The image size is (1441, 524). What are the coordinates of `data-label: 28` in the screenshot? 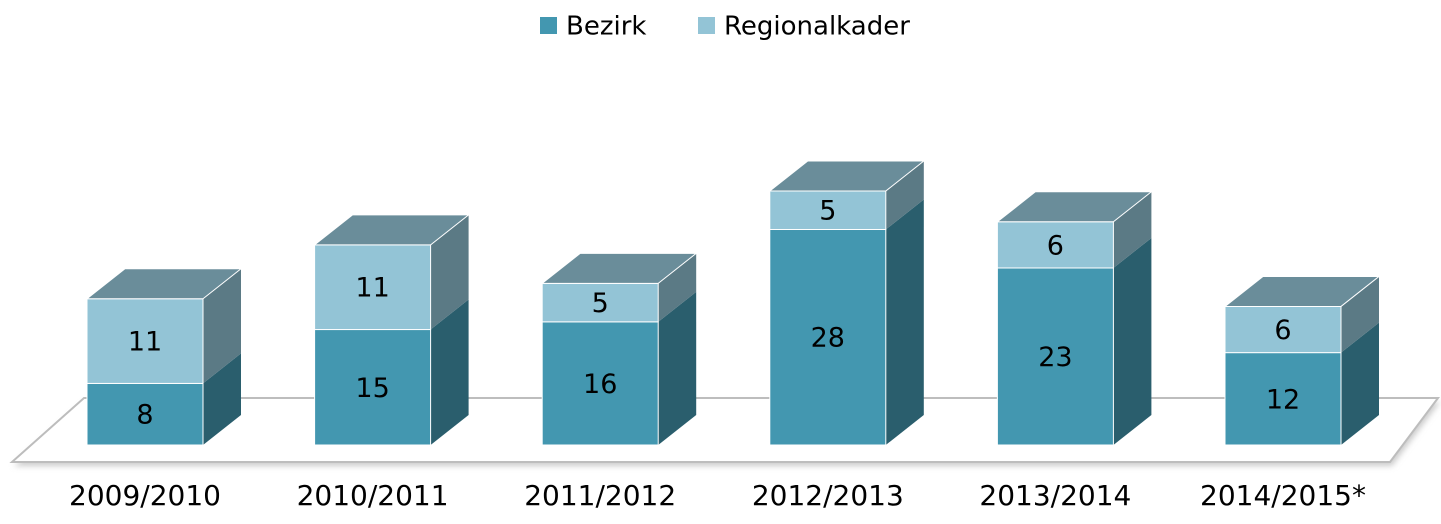 It's located at (828, 338).